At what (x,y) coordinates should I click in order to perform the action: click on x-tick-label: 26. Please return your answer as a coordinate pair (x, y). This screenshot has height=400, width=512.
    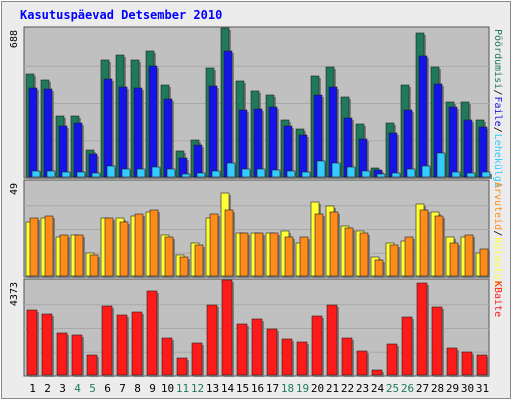
    Looking at the image, I should click on (407, 388).